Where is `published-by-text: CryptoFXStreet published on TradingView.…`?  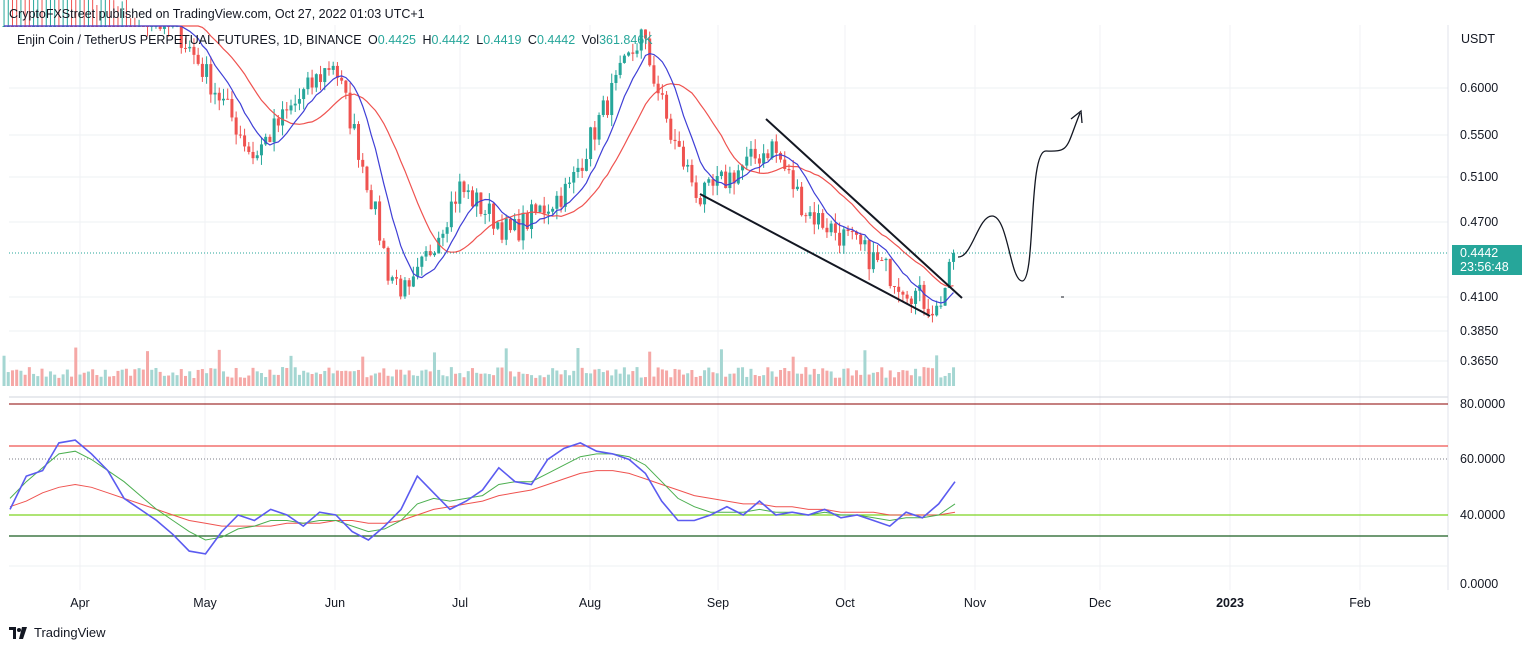 published-by-text: CryptoFXStreet published on TradingView.… is located at coordinates (217, 14).